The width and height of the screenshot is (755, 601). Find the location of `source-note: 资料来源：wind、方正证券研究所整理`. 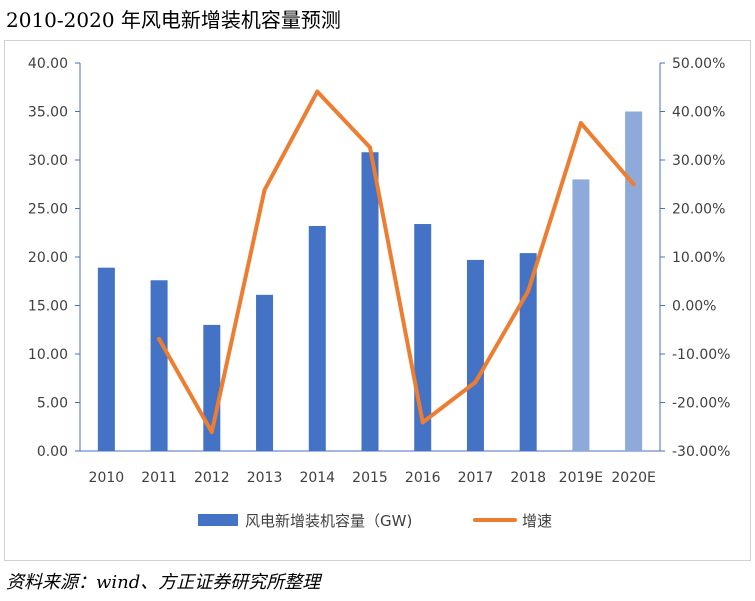

source-note: 资料来源：wind、方正证券研究所整理 is located at coordinates (163, 582).